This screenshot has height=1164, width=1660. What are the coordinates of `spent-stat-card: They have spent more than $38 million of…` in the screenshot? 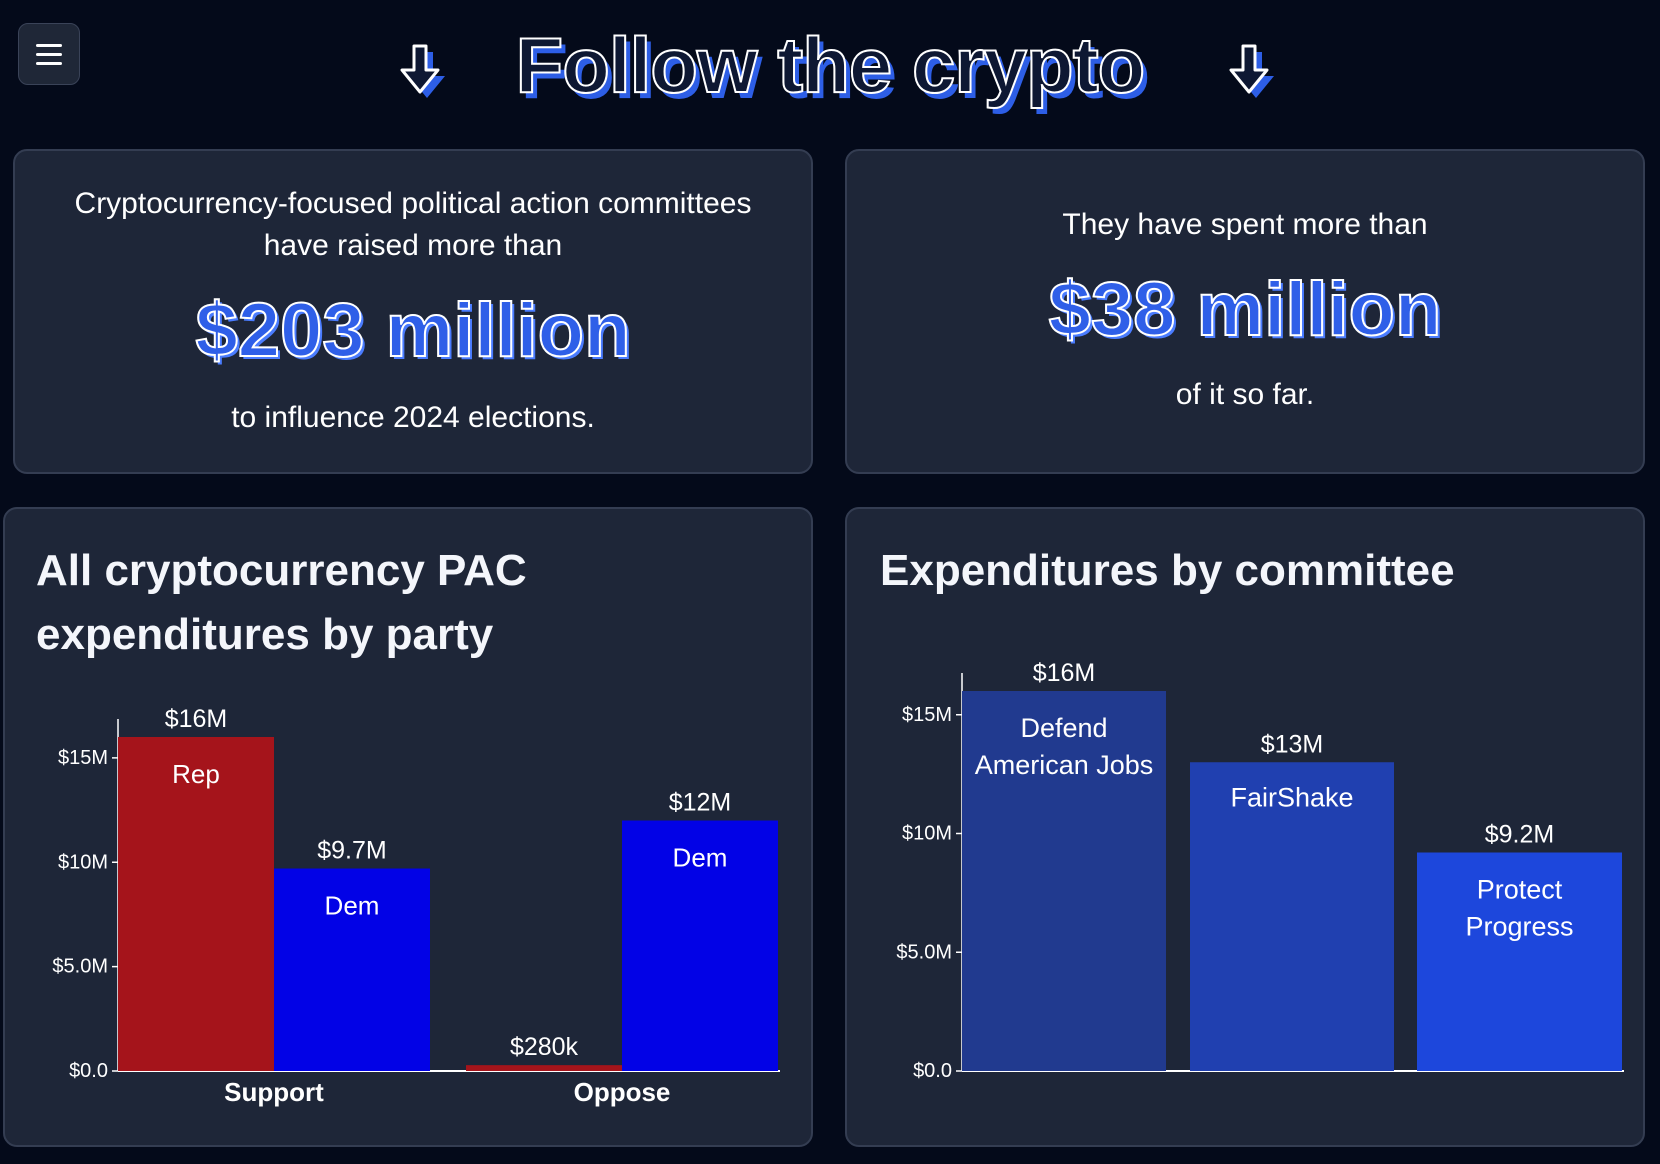 It's located at (1245, 311).